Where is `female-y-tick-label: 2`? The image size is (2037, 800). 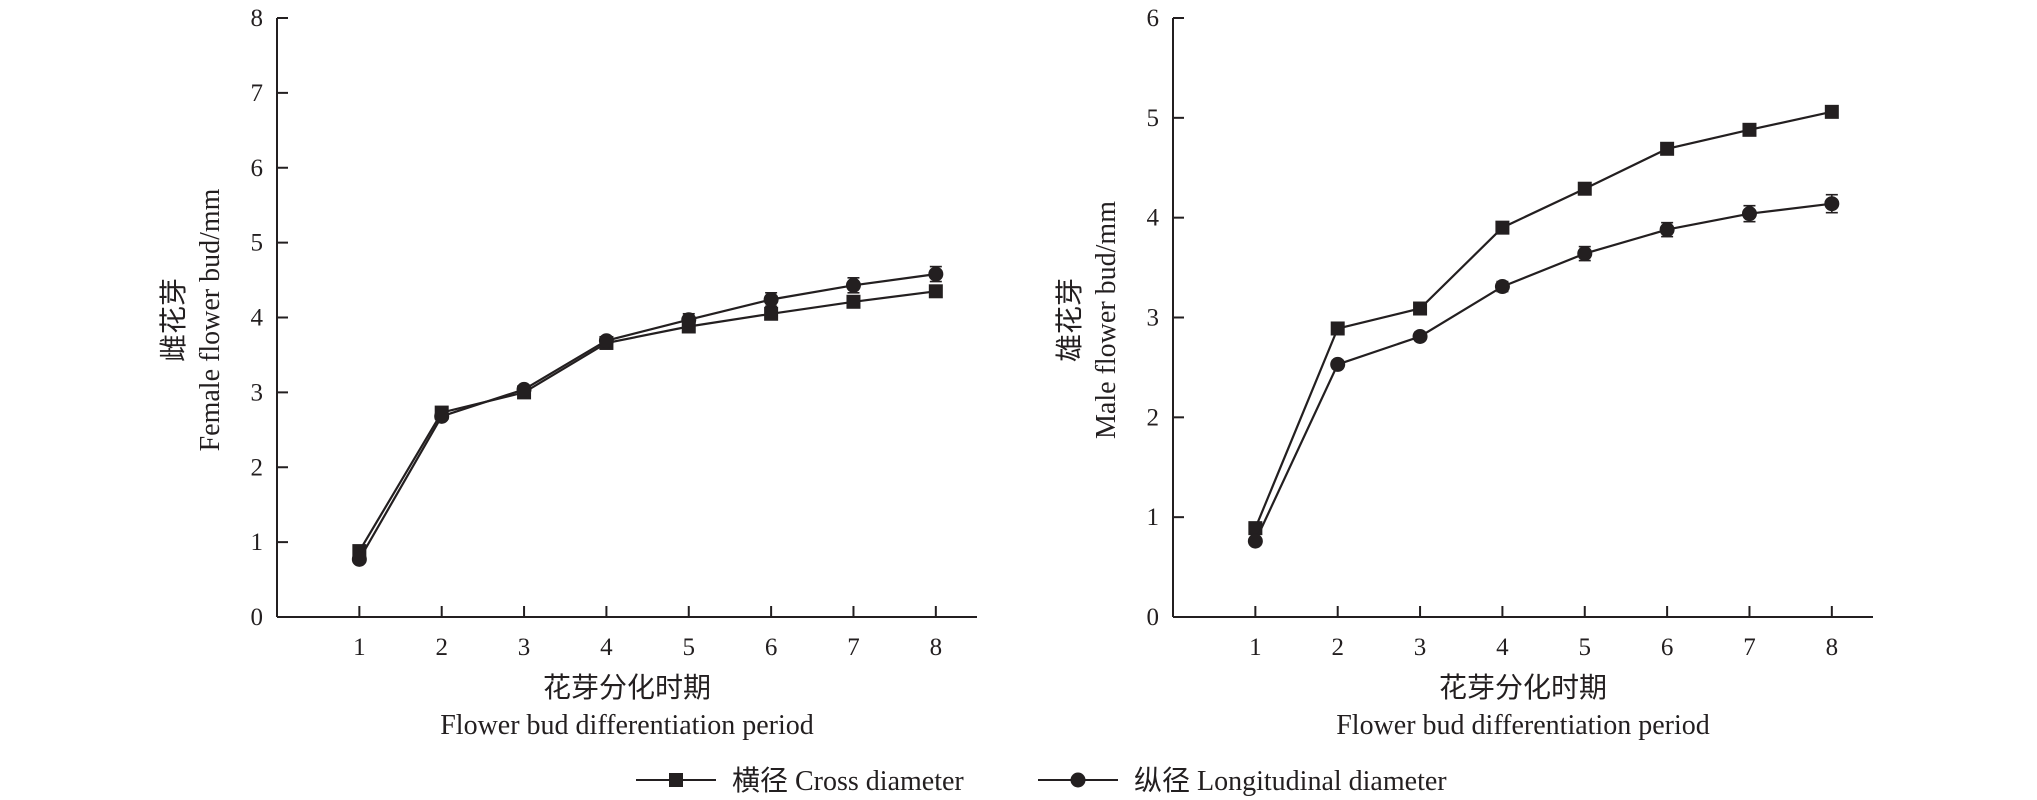
female-y-tick-label: 2 is located at coordinates (257, 467).